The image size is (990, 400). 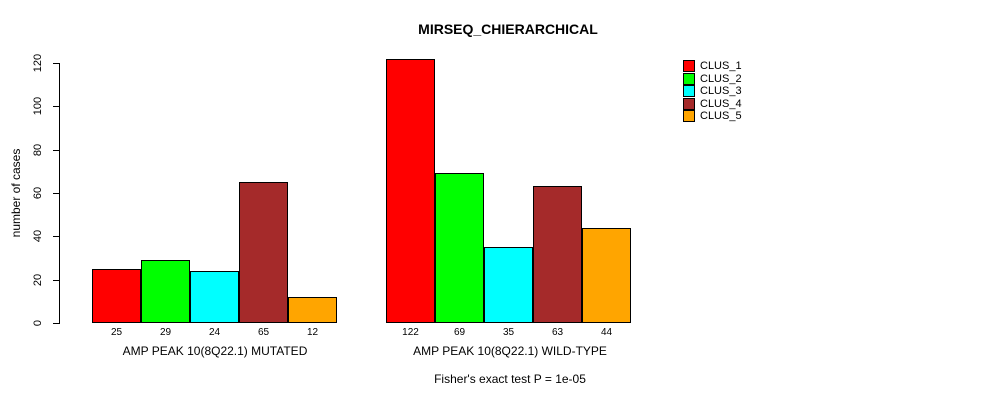 I want to click on y-tick-label-0: 0, so click(x=38, y=323).